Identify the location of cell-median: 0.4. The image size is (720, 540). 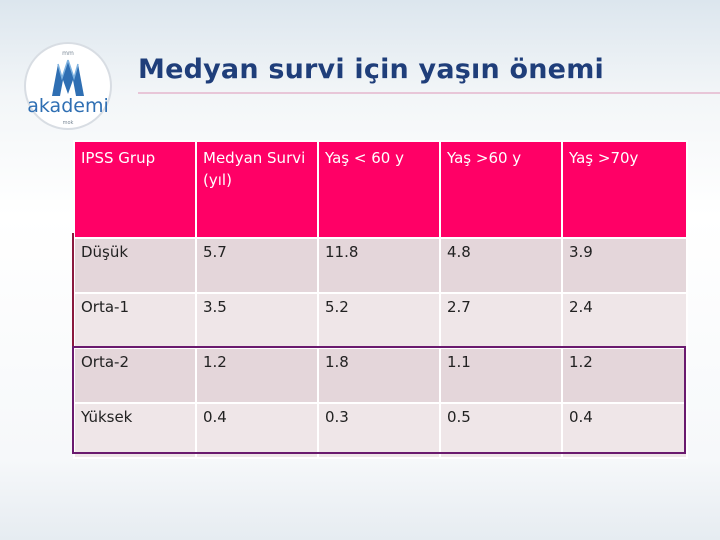
(257, 430).